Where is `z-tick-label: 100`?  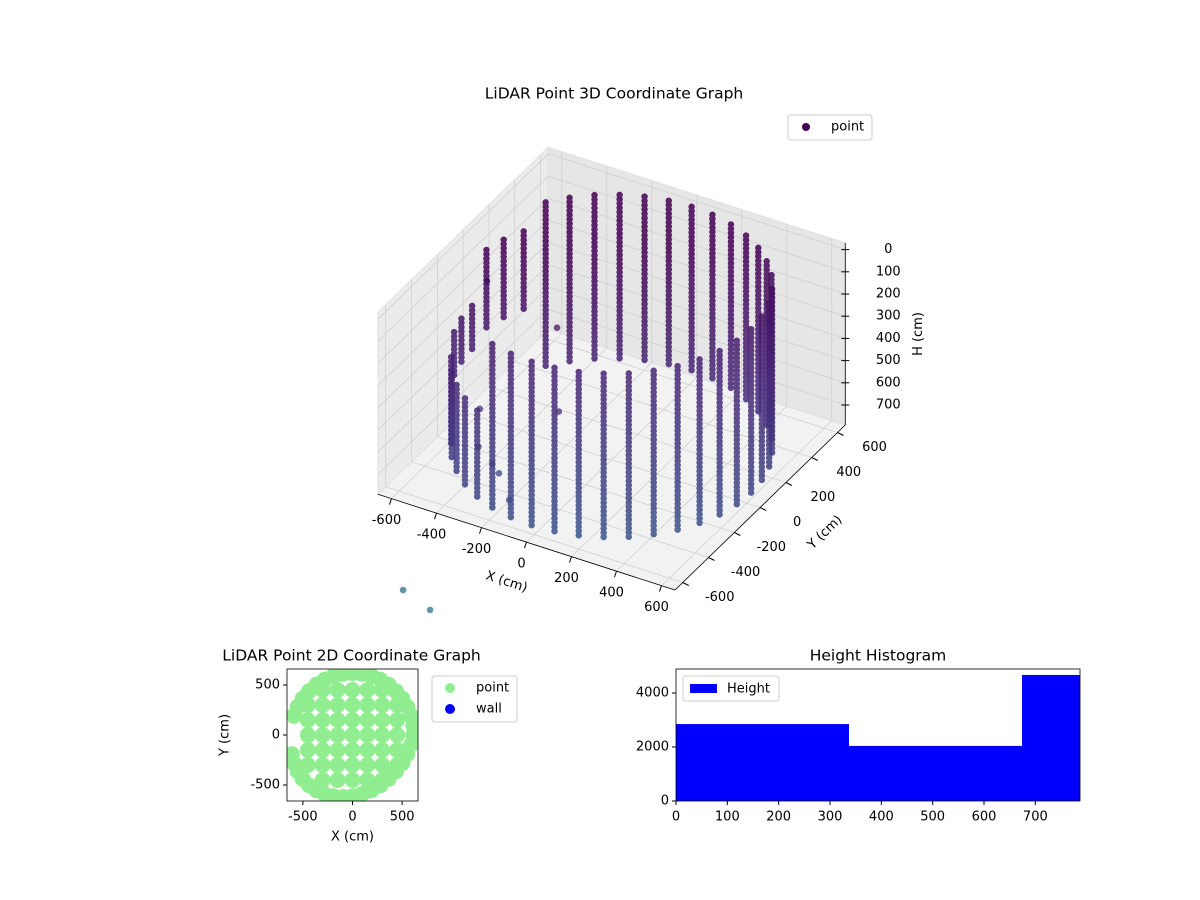
z-tick-label: 100 is located at coordinates (888, 271).